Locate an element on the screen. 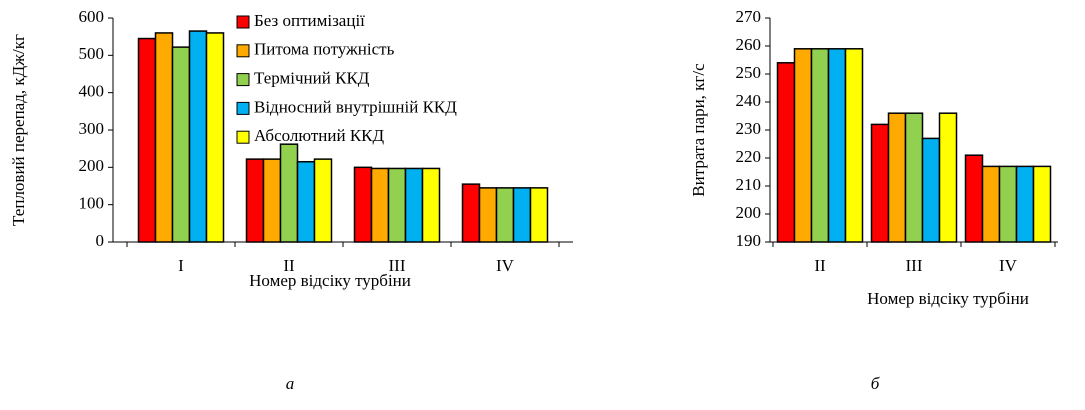  caption: б is located at coordinates (875, 383).